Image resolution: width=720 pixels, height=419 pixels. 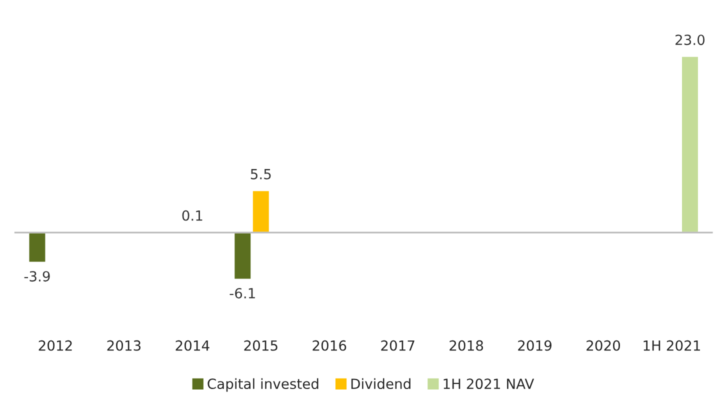 I want to click on legend-label: 1H 2021 NAV, so click(x=489, y=384).